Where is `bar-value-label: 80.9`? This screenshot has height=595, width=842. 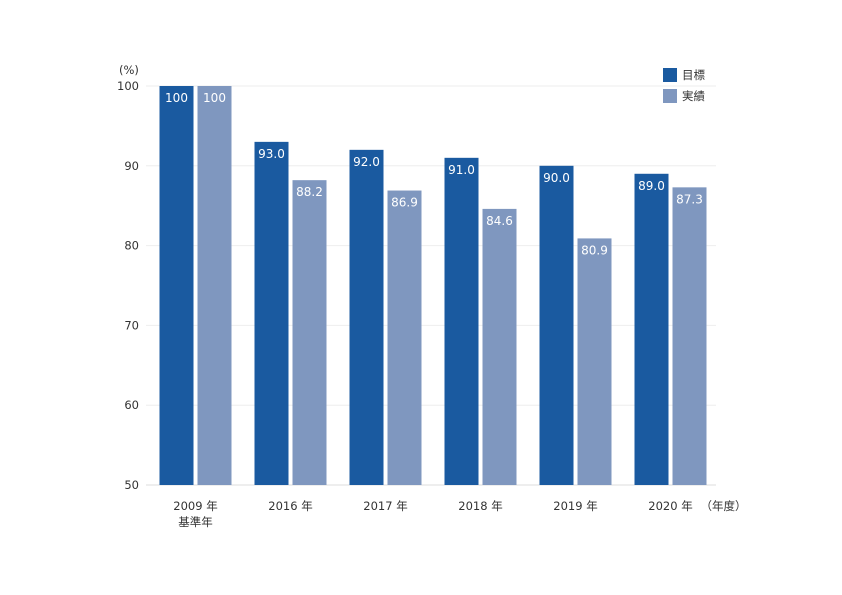 bar-value-label: 80.9 is located at coordinates (594, 250).